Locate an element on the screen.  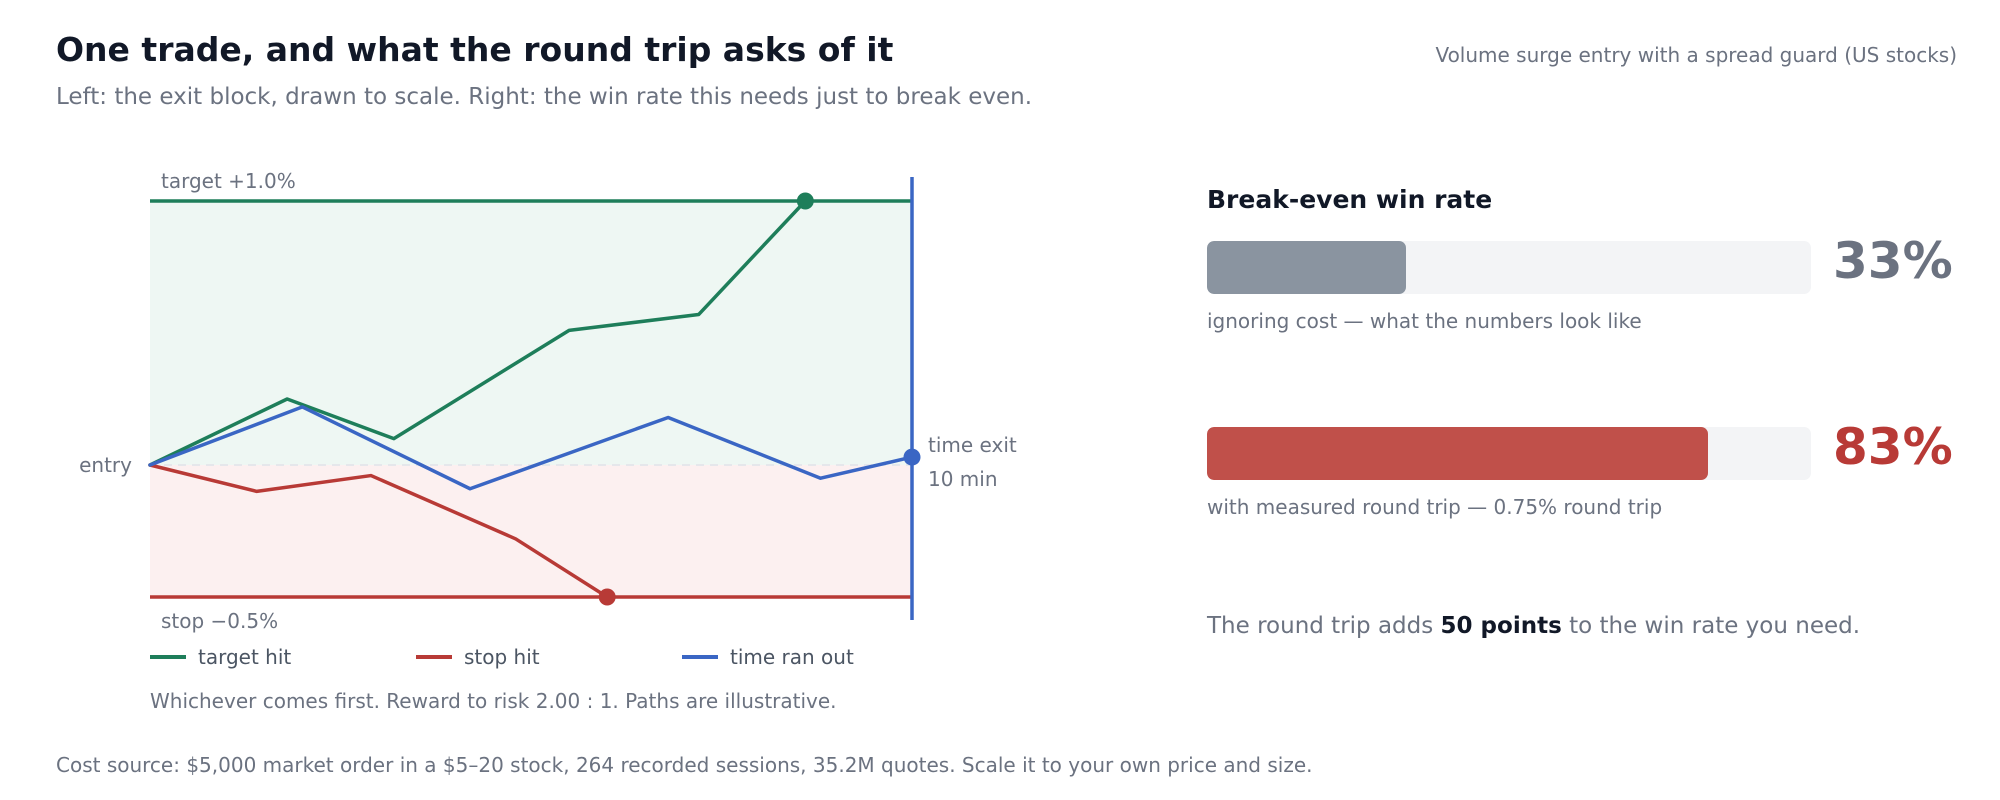
bar-ignoring-cost is located at coordinates (1307, 267).